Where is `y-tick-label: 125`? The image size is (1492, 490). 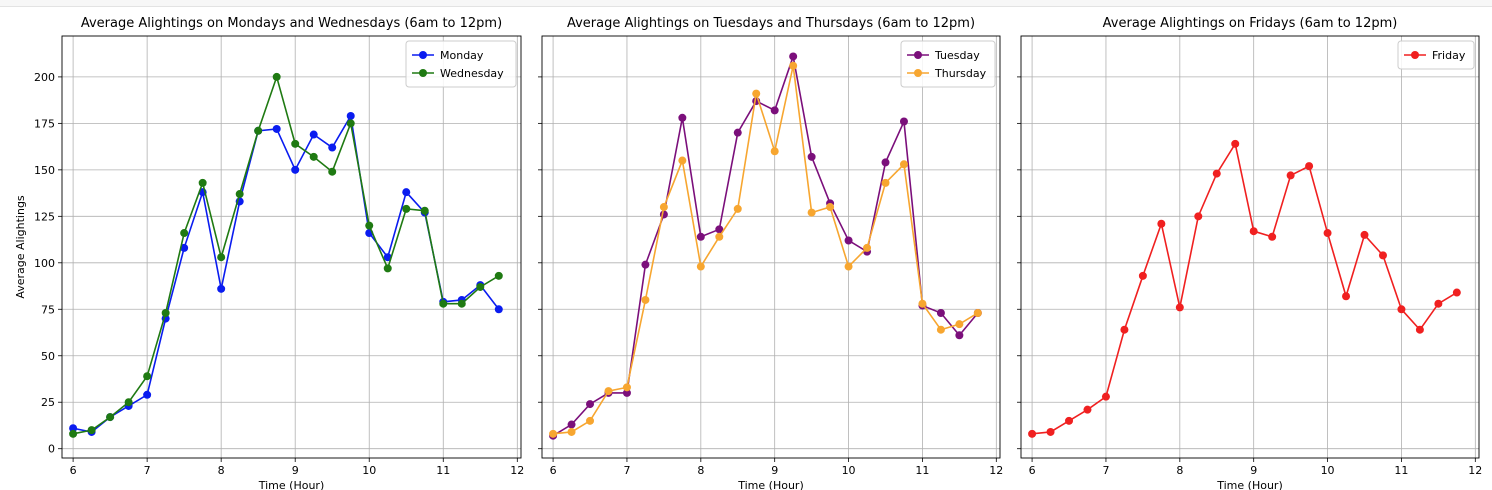
y-tick-label: 125 is located at coordinates (44, 216).